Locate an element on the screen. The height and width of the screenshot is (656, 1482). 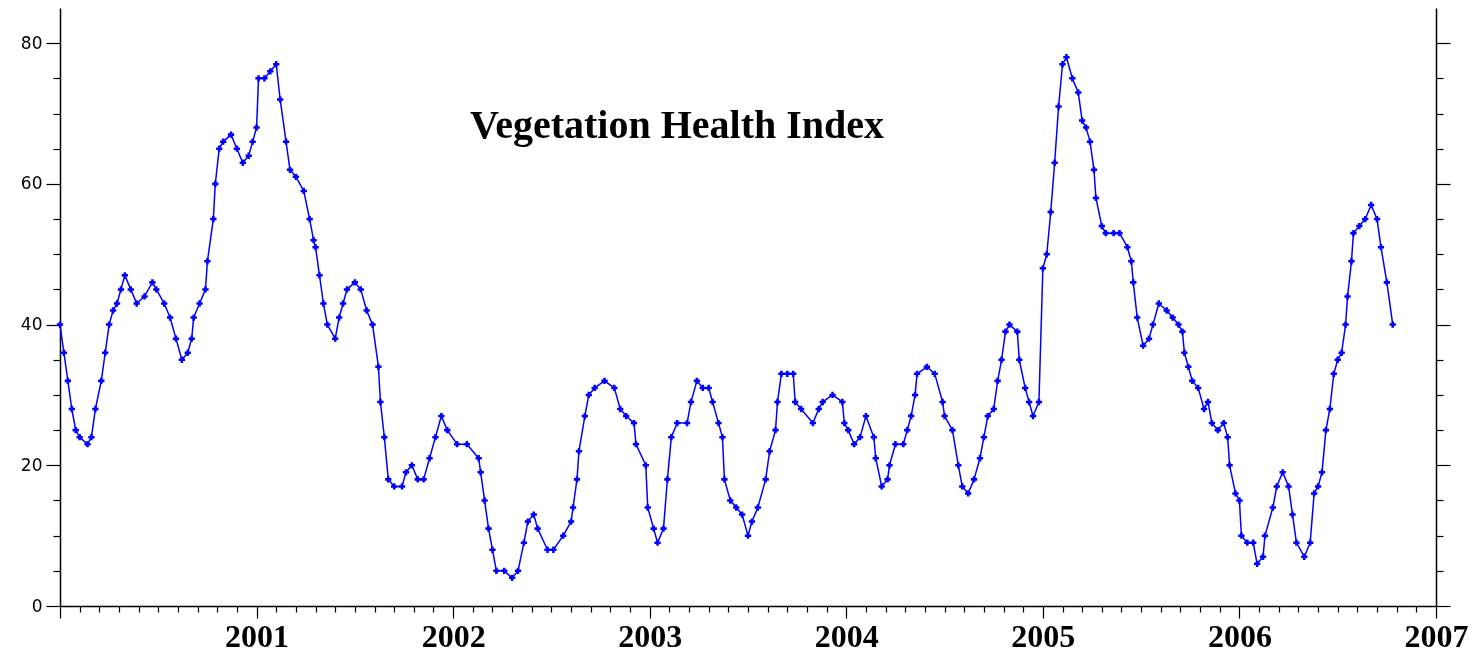
x-tick-label: 2007 is located at coordinates (1436, 635).